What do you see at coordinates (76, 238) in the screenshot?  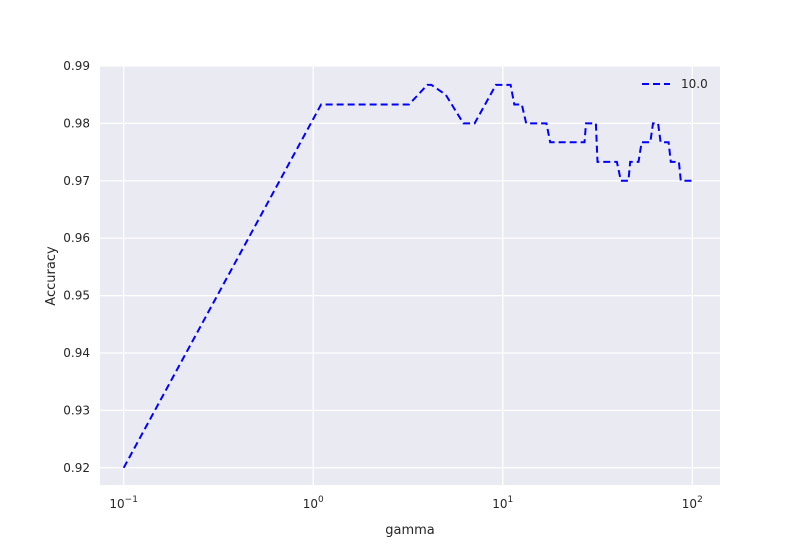 I see `y-tick-label: 0.96` at bounding box center [76, 238].